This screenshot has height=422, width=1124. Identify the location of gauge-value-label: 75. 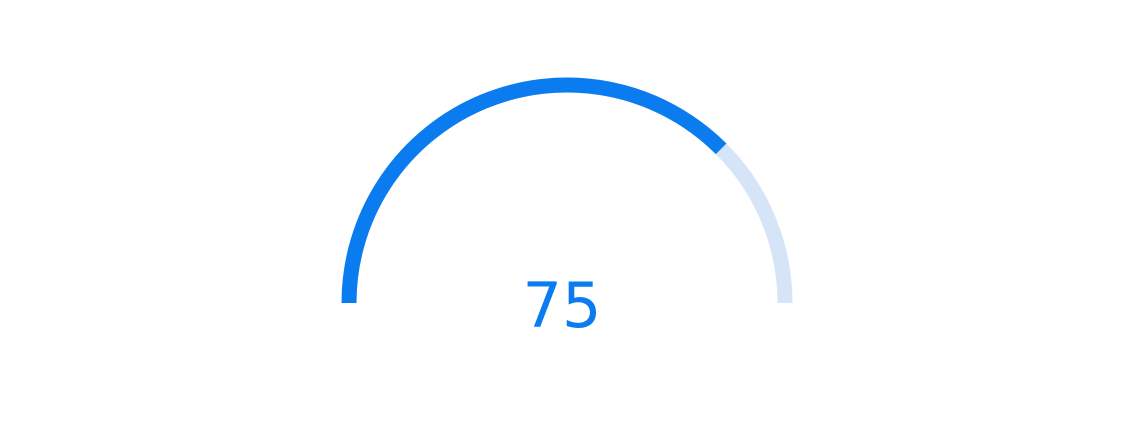
(562, 305).